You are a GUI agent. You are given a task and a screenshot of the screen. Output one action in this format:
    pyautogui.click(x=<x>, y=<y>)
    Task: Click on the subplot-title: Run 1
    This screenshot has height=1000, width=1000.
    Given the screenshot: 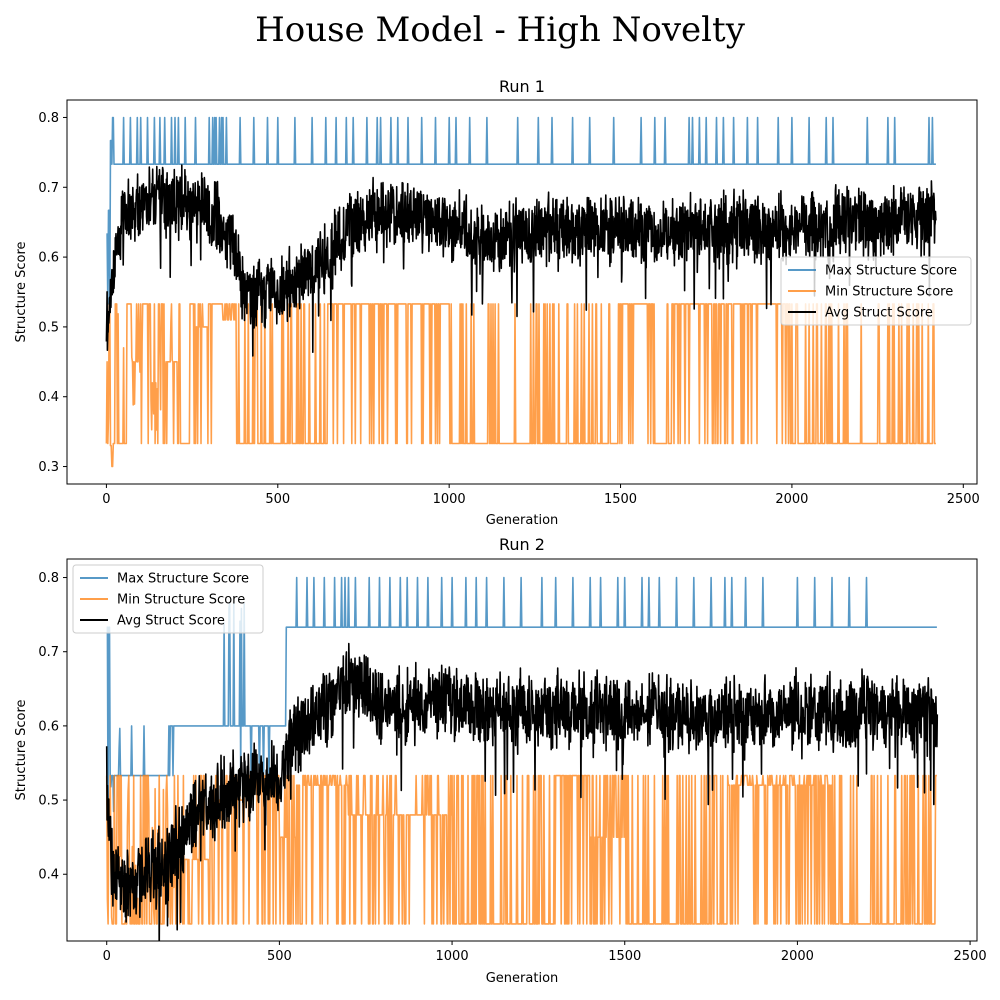 What is the action you would take?
    pyautogui.click(x=522, y=86)
    